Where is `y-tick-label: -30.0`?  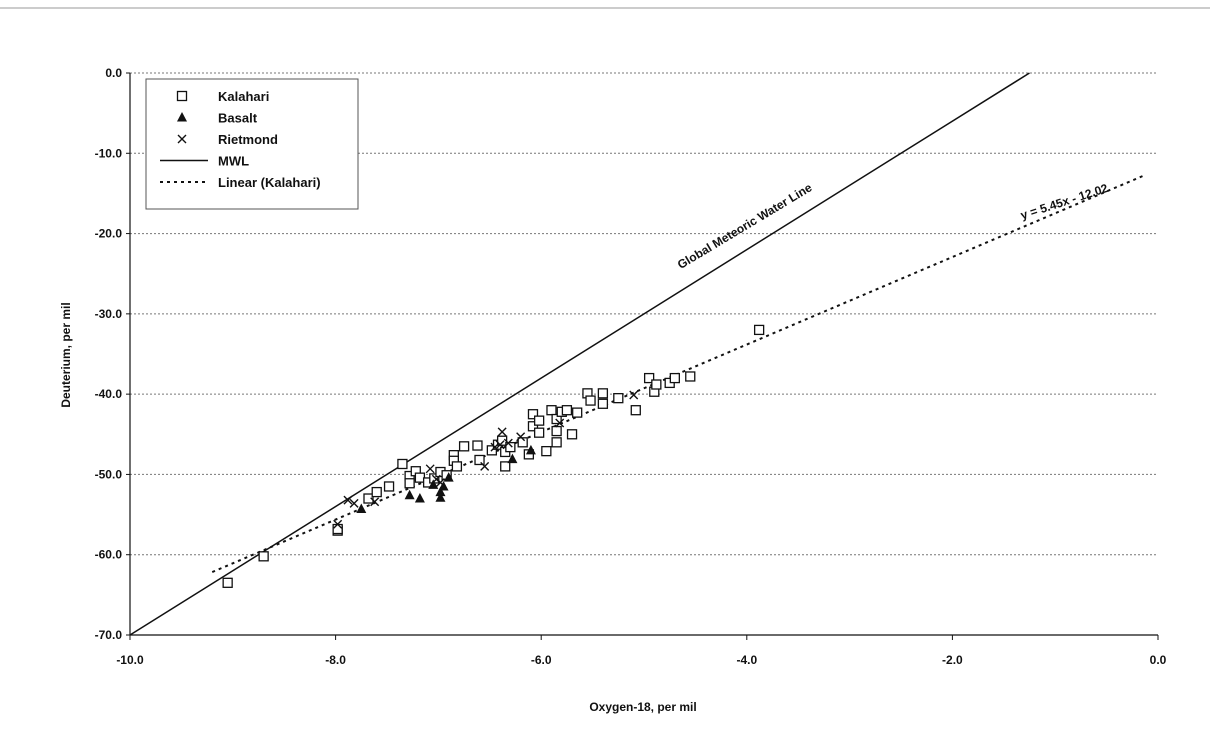
y-tick-label: -30.0 is located at coordinates (109, 314).